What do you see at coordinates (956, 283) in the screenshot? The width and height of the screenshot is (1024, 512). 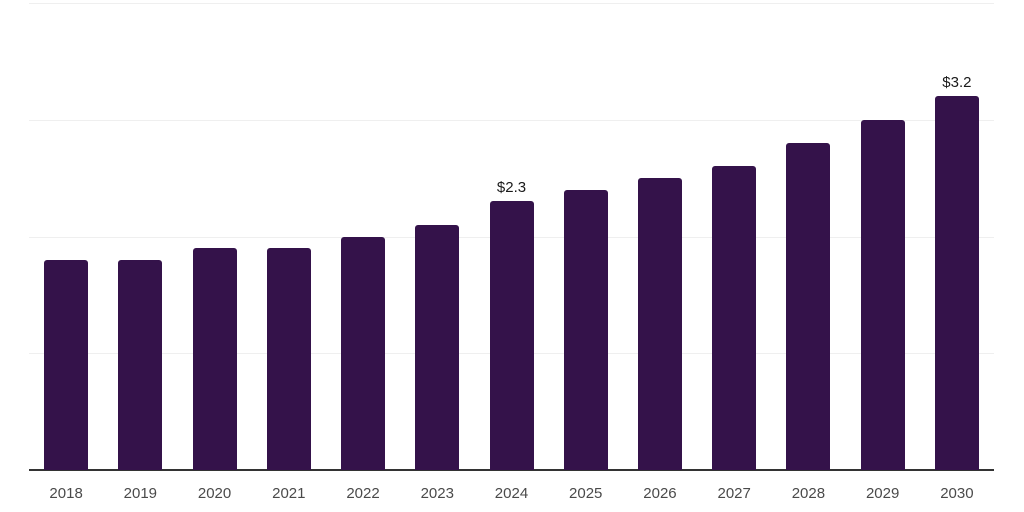 I see `bar-2030` at bounding box center [956, 283].